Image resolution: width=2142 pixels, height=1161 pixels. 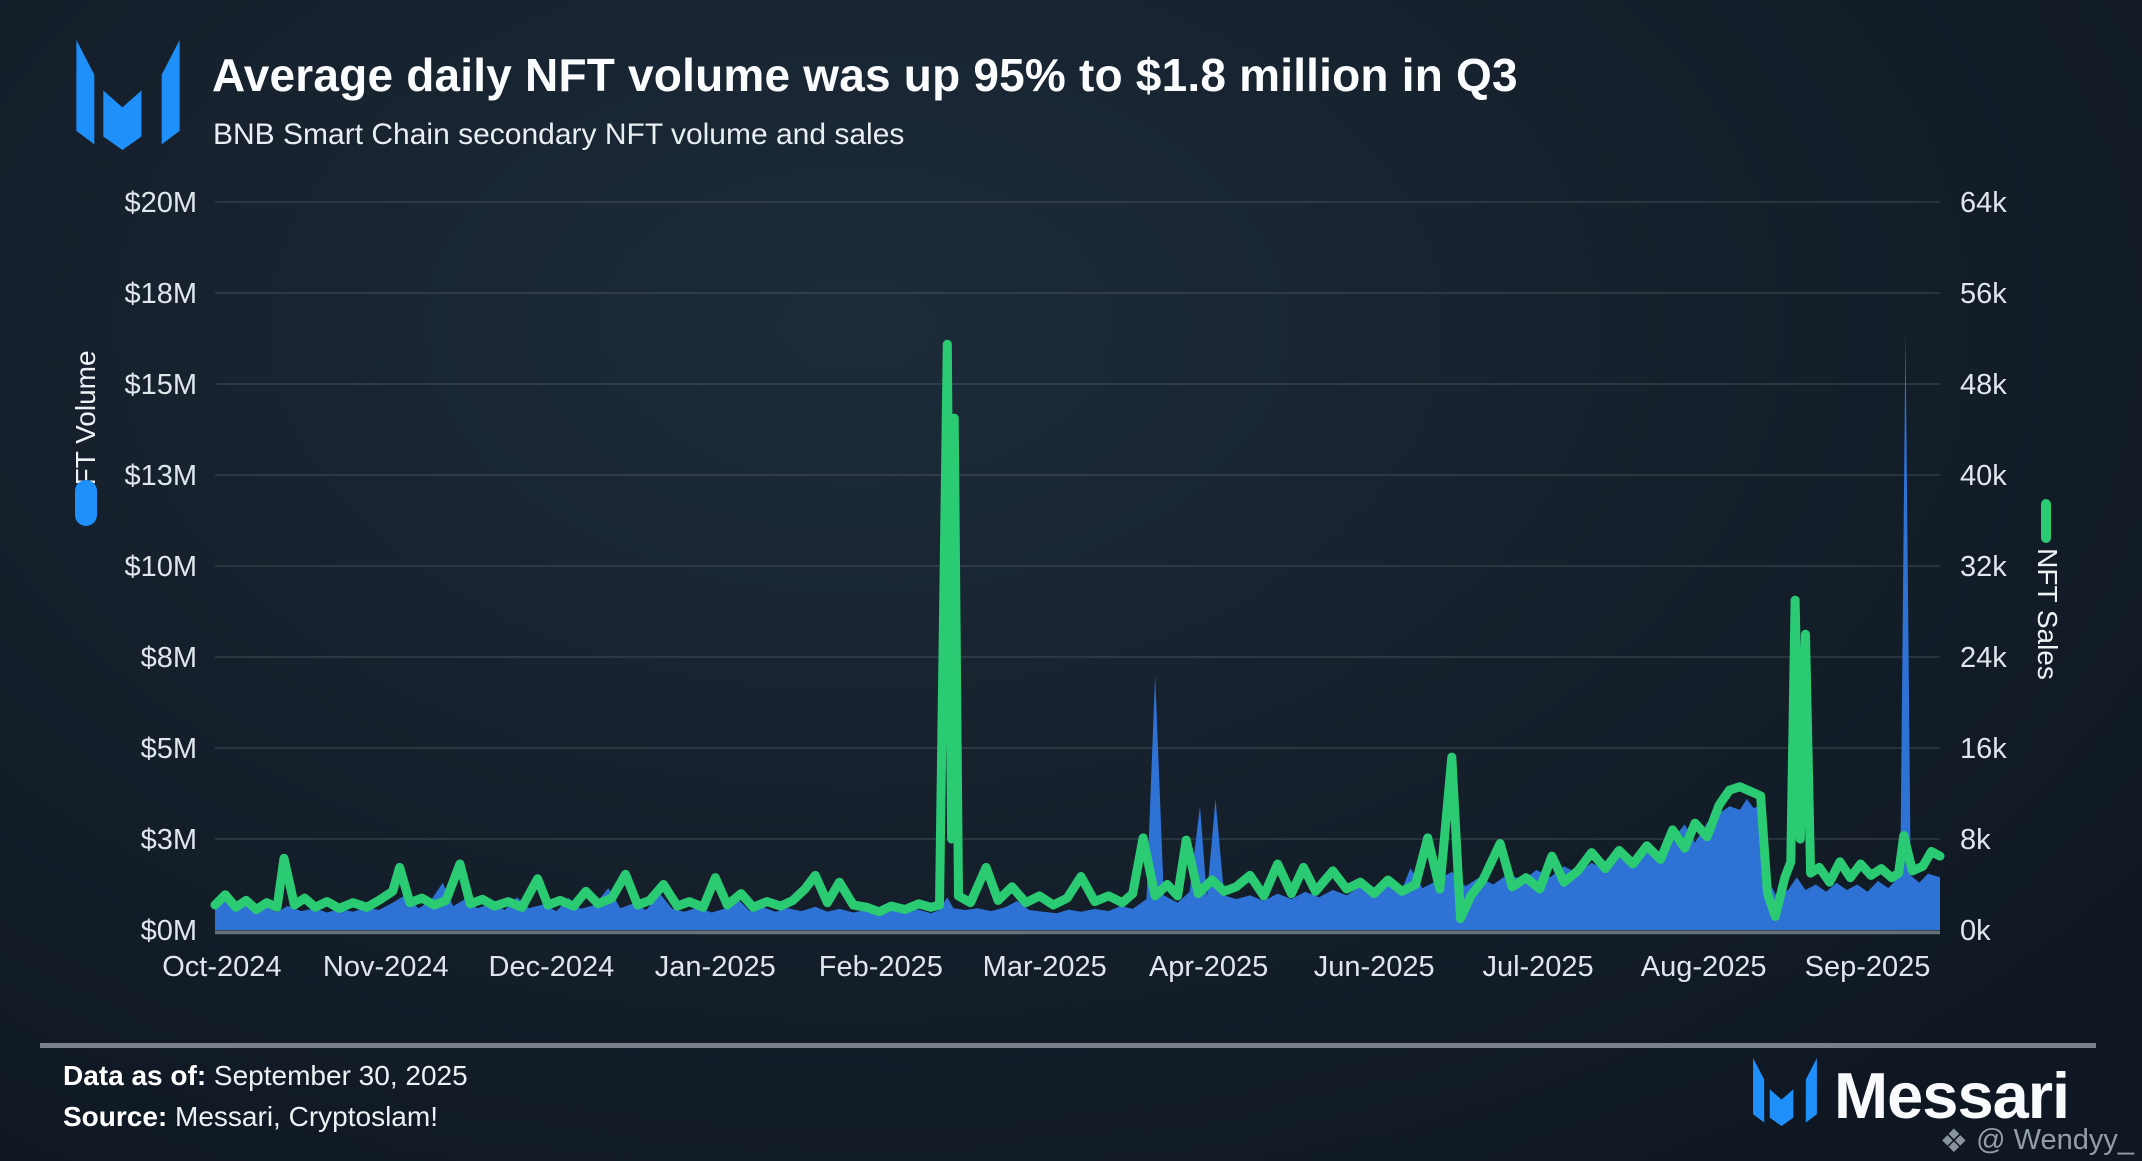 I want to click on right-axis-title: NFT Sales, so click(x=2047, y=614).